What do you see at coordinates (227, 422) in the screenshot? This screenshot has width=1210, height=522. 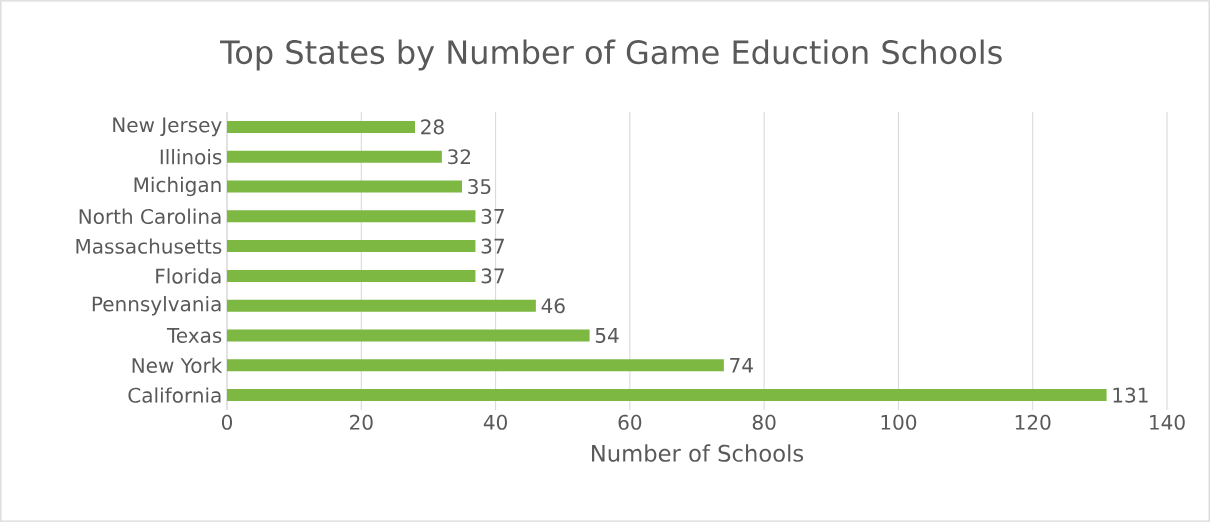 I see `x-tick-label: 0` at bounding box center [227, 422].